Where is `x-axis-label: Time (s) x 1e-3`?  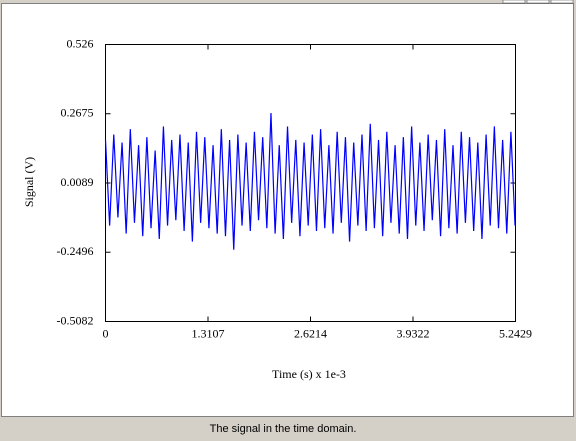 x-axis-label: Time (s) x 1e-3 is located at coordinates (309, 374).